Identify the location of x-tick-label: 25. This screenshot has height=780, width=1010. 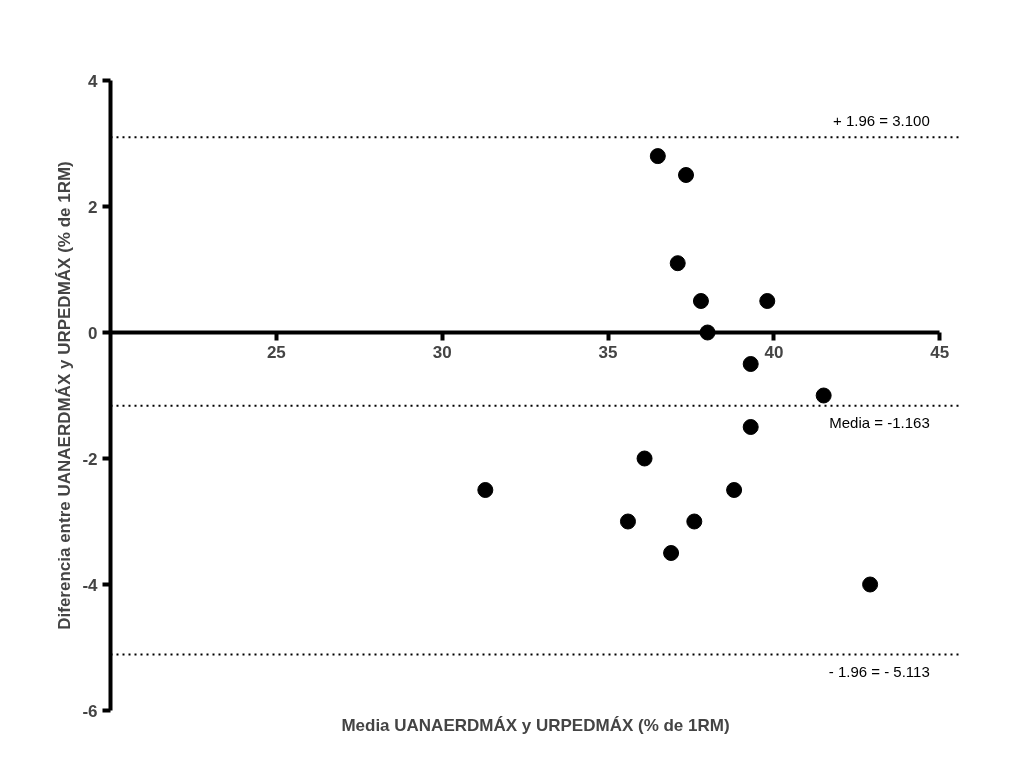
(276, 352).